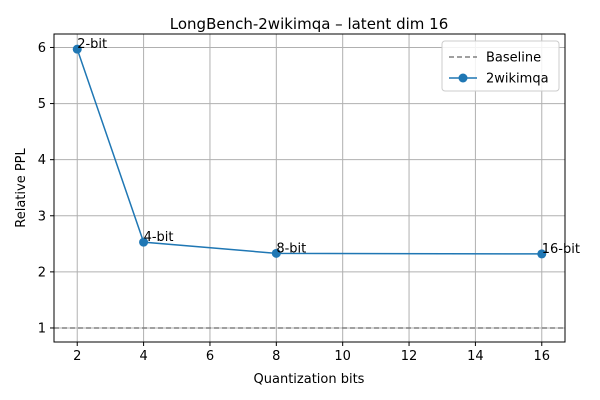 The height and width of the screenshot is (400, 600). Describe the element at coordinates (342, 356) in the screenshot. I see `x-tick-label: 10` at that location.